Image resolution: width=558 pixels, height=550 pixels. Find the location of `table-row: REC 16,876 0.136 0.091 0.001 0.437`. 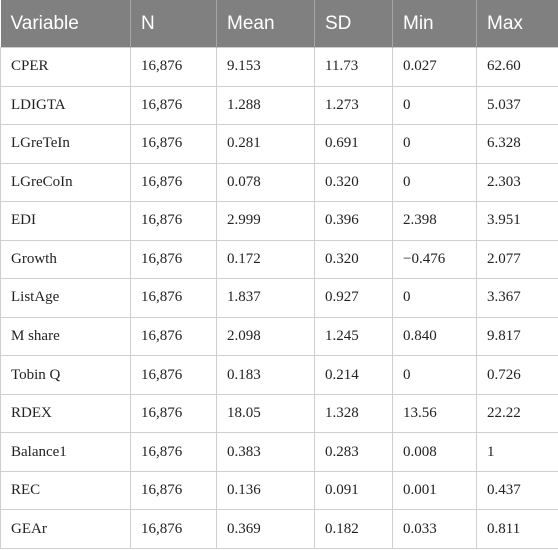

table-row: REC 16,876 0.136 0.091 0.001 0.437 is located at coordinates (279, 490).